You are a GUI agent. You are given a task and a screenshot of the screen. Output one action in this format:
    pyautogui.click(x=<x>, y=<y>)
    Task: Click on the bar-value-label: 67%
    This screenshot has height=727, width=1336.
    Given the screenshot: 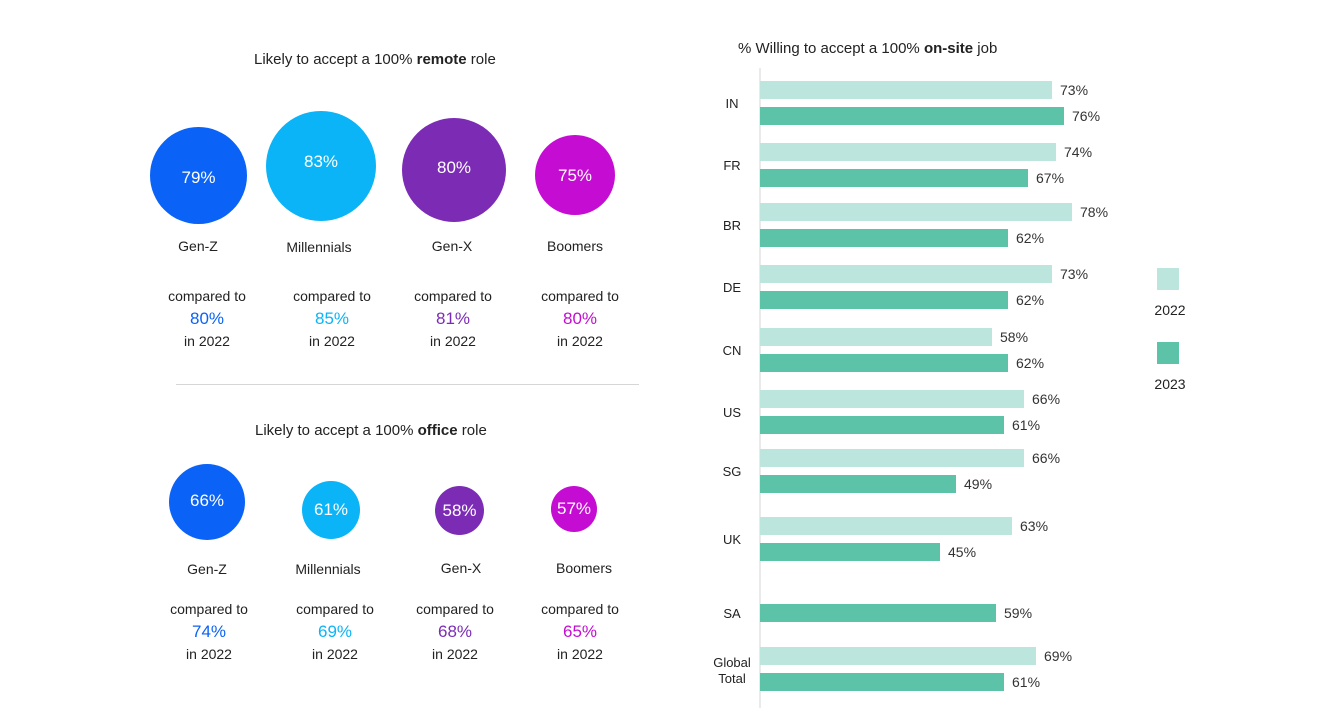 What is the action you would take?
    pyautogui.click(x=1050, y=178)
    